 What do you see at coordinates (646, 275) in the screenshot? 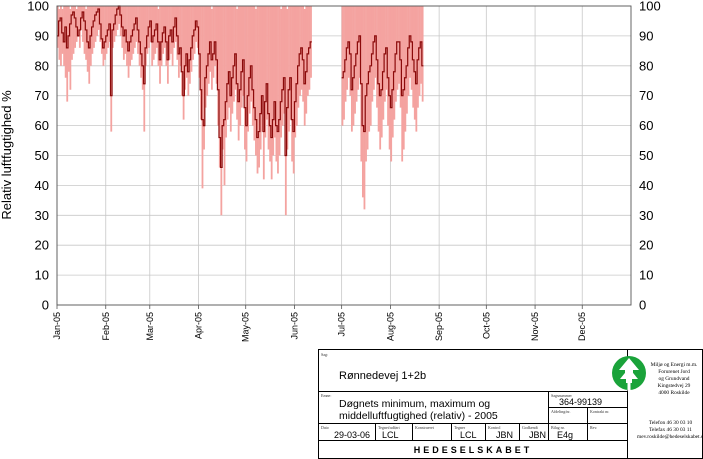
I see `y-tick-label-right: 10` at bounding box center [646, 275].